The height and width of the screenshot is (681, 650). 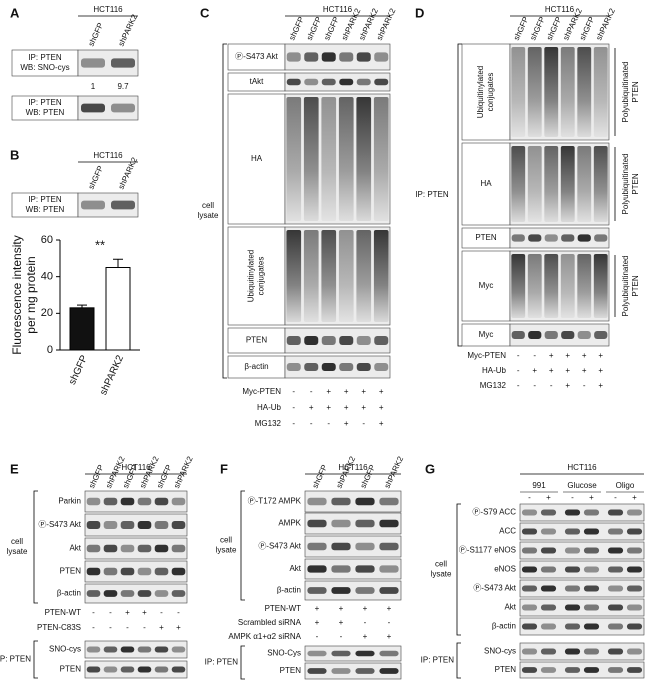 I want to click on blot-label: Ⓟ-S473 Akt, so click(x=256, y=56).